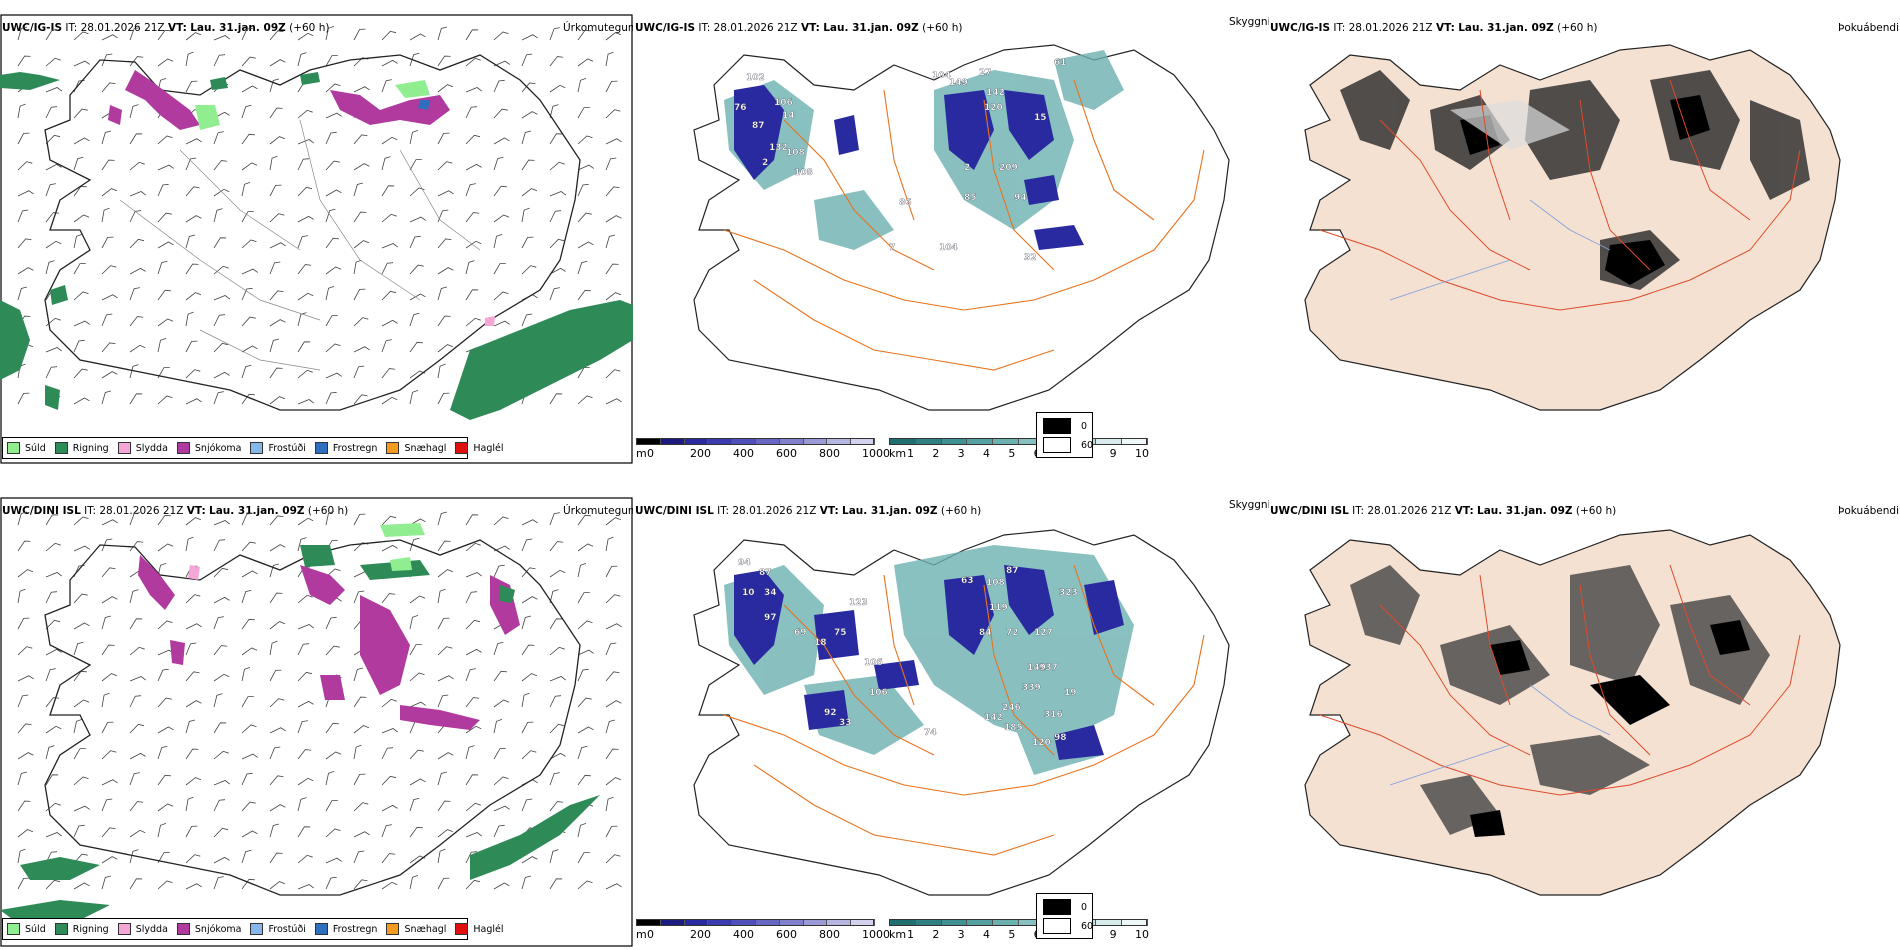 Image resolution: width=1900 pixels, height=950 pixels. I want to click on ceiling-value-label: 108, so click(803, 173).